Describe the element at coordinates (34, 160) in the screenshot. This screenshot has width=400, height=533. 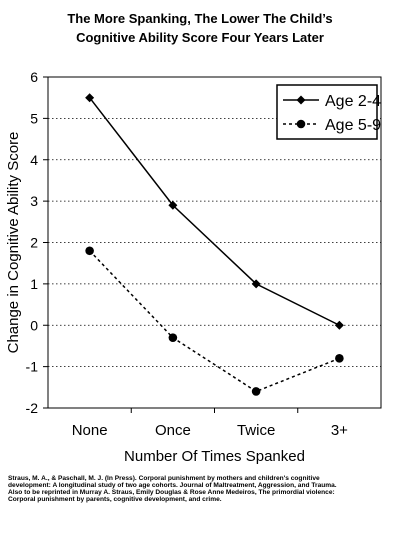
I see `y-tick-label: 4` at that location.